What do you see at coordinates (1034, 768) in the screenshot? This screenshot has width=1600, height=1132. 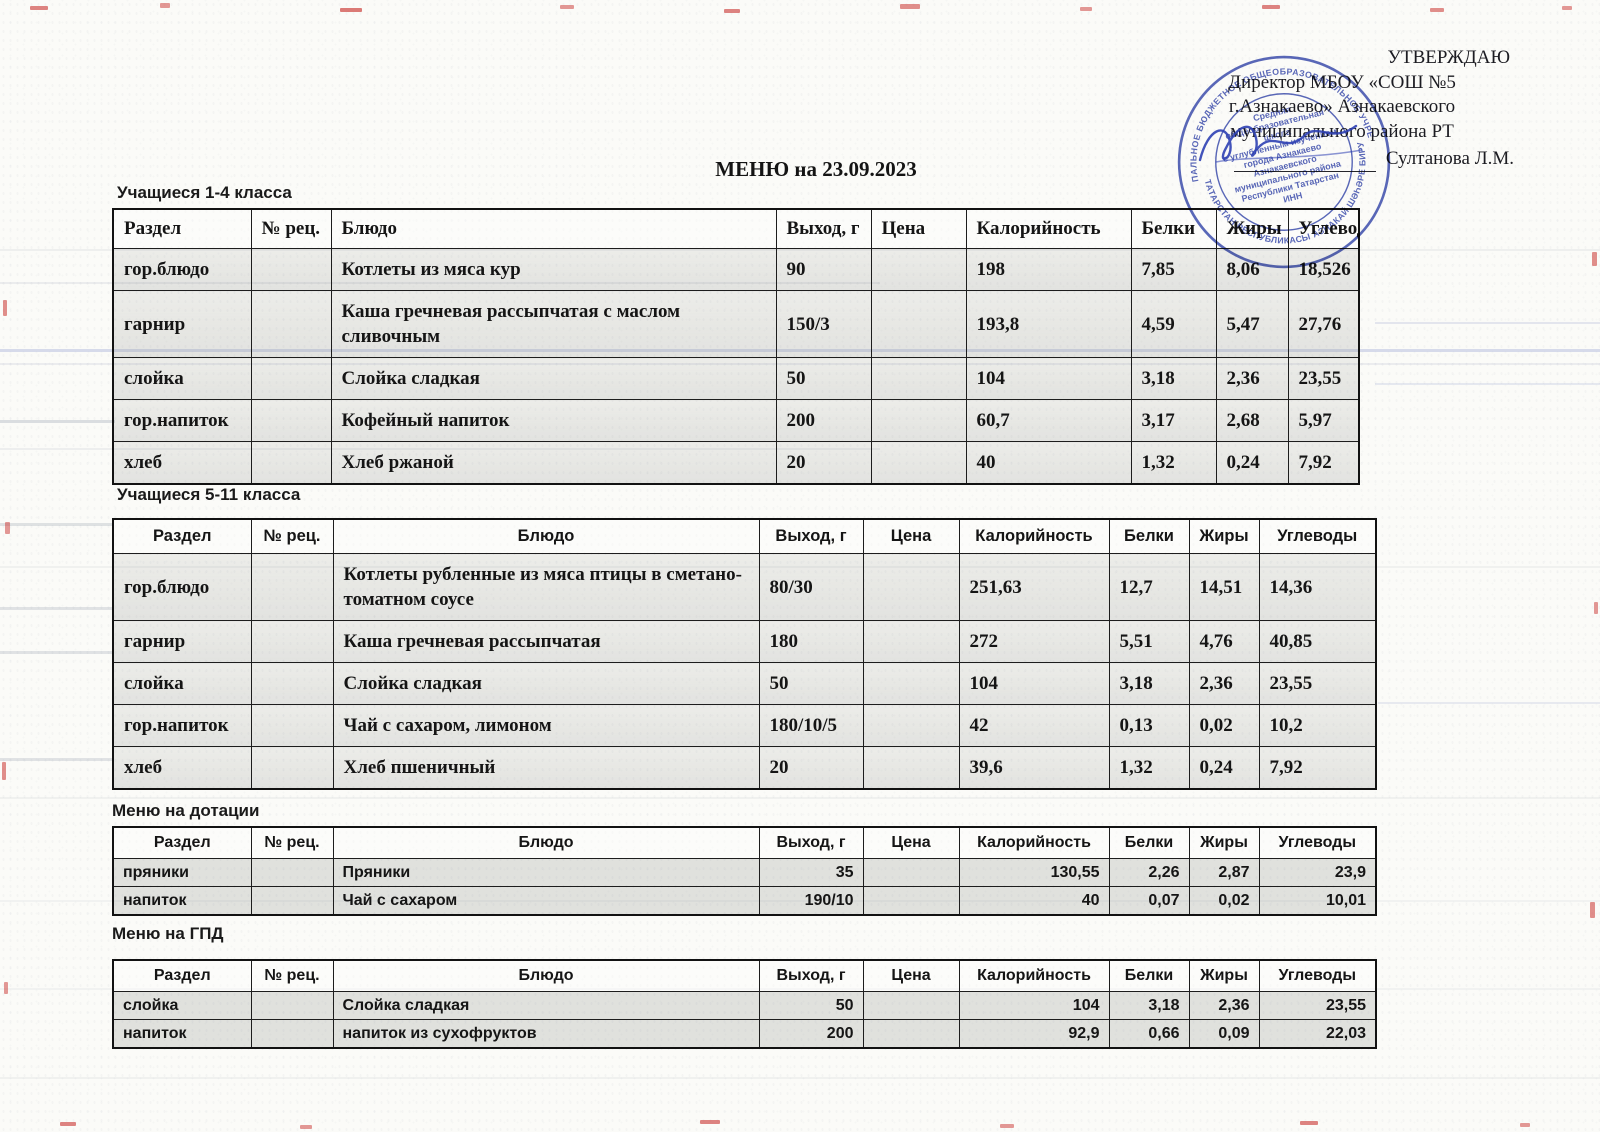 I see `menu-cell: 39,6` at bounding box center [1034, 768].